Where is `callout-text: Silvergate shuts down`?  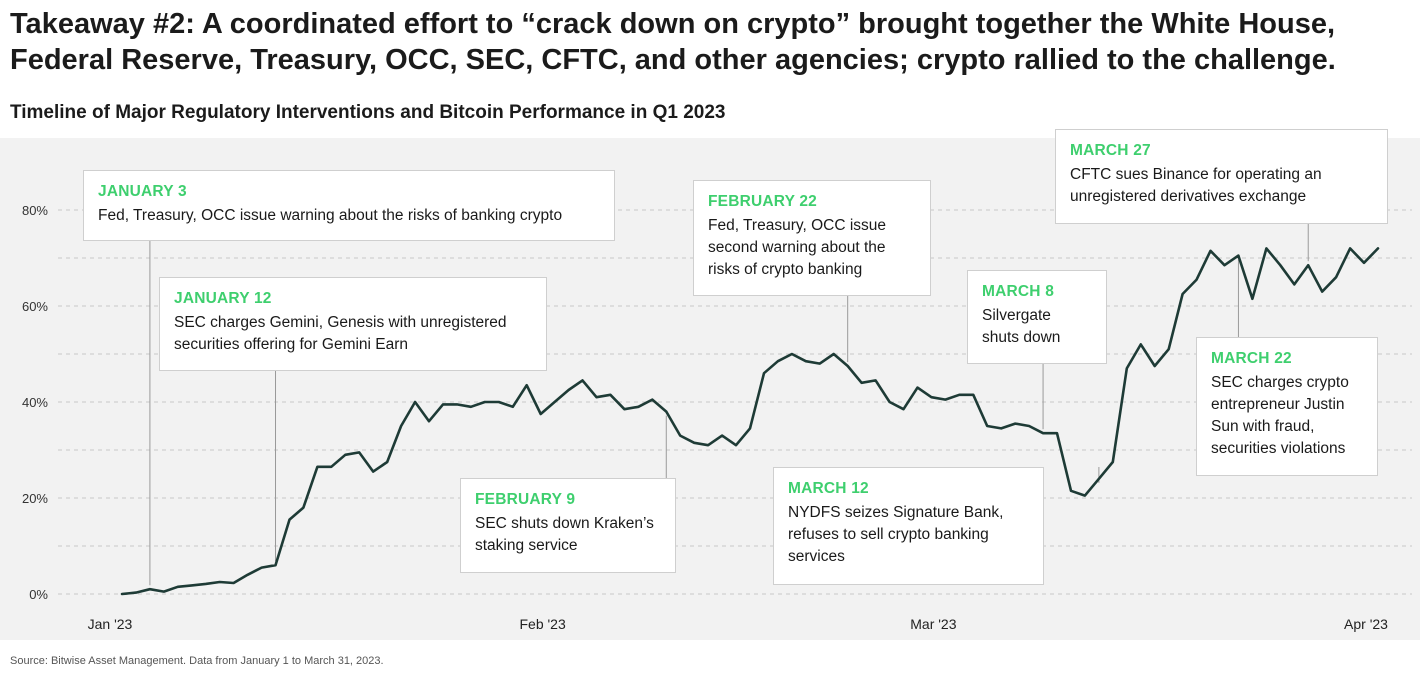 callout-text: Silvergate shuts down is located at coordinates (1021, 326).